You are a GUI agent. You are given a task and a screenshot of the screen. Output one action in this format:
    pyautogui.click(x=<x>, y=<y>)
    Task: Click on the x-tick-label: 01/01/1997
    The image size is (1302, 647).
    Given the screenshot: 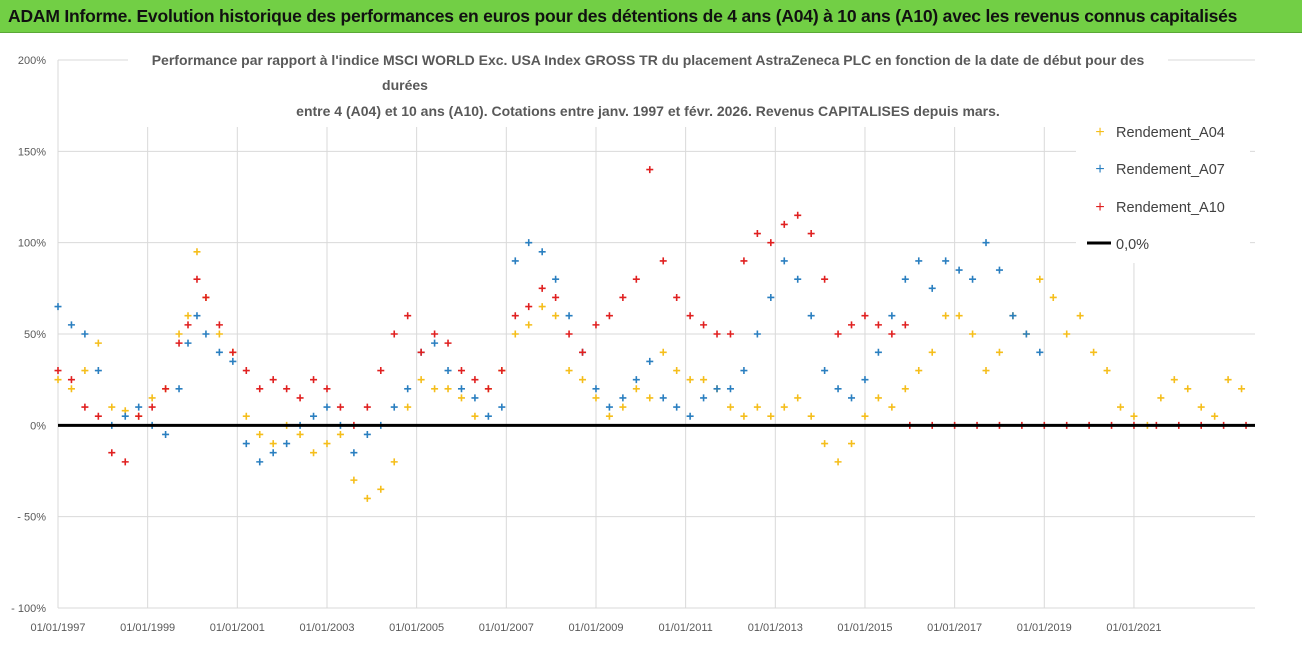 What is the action you would take?
    pyautogui.click(x=57, y=628)
    